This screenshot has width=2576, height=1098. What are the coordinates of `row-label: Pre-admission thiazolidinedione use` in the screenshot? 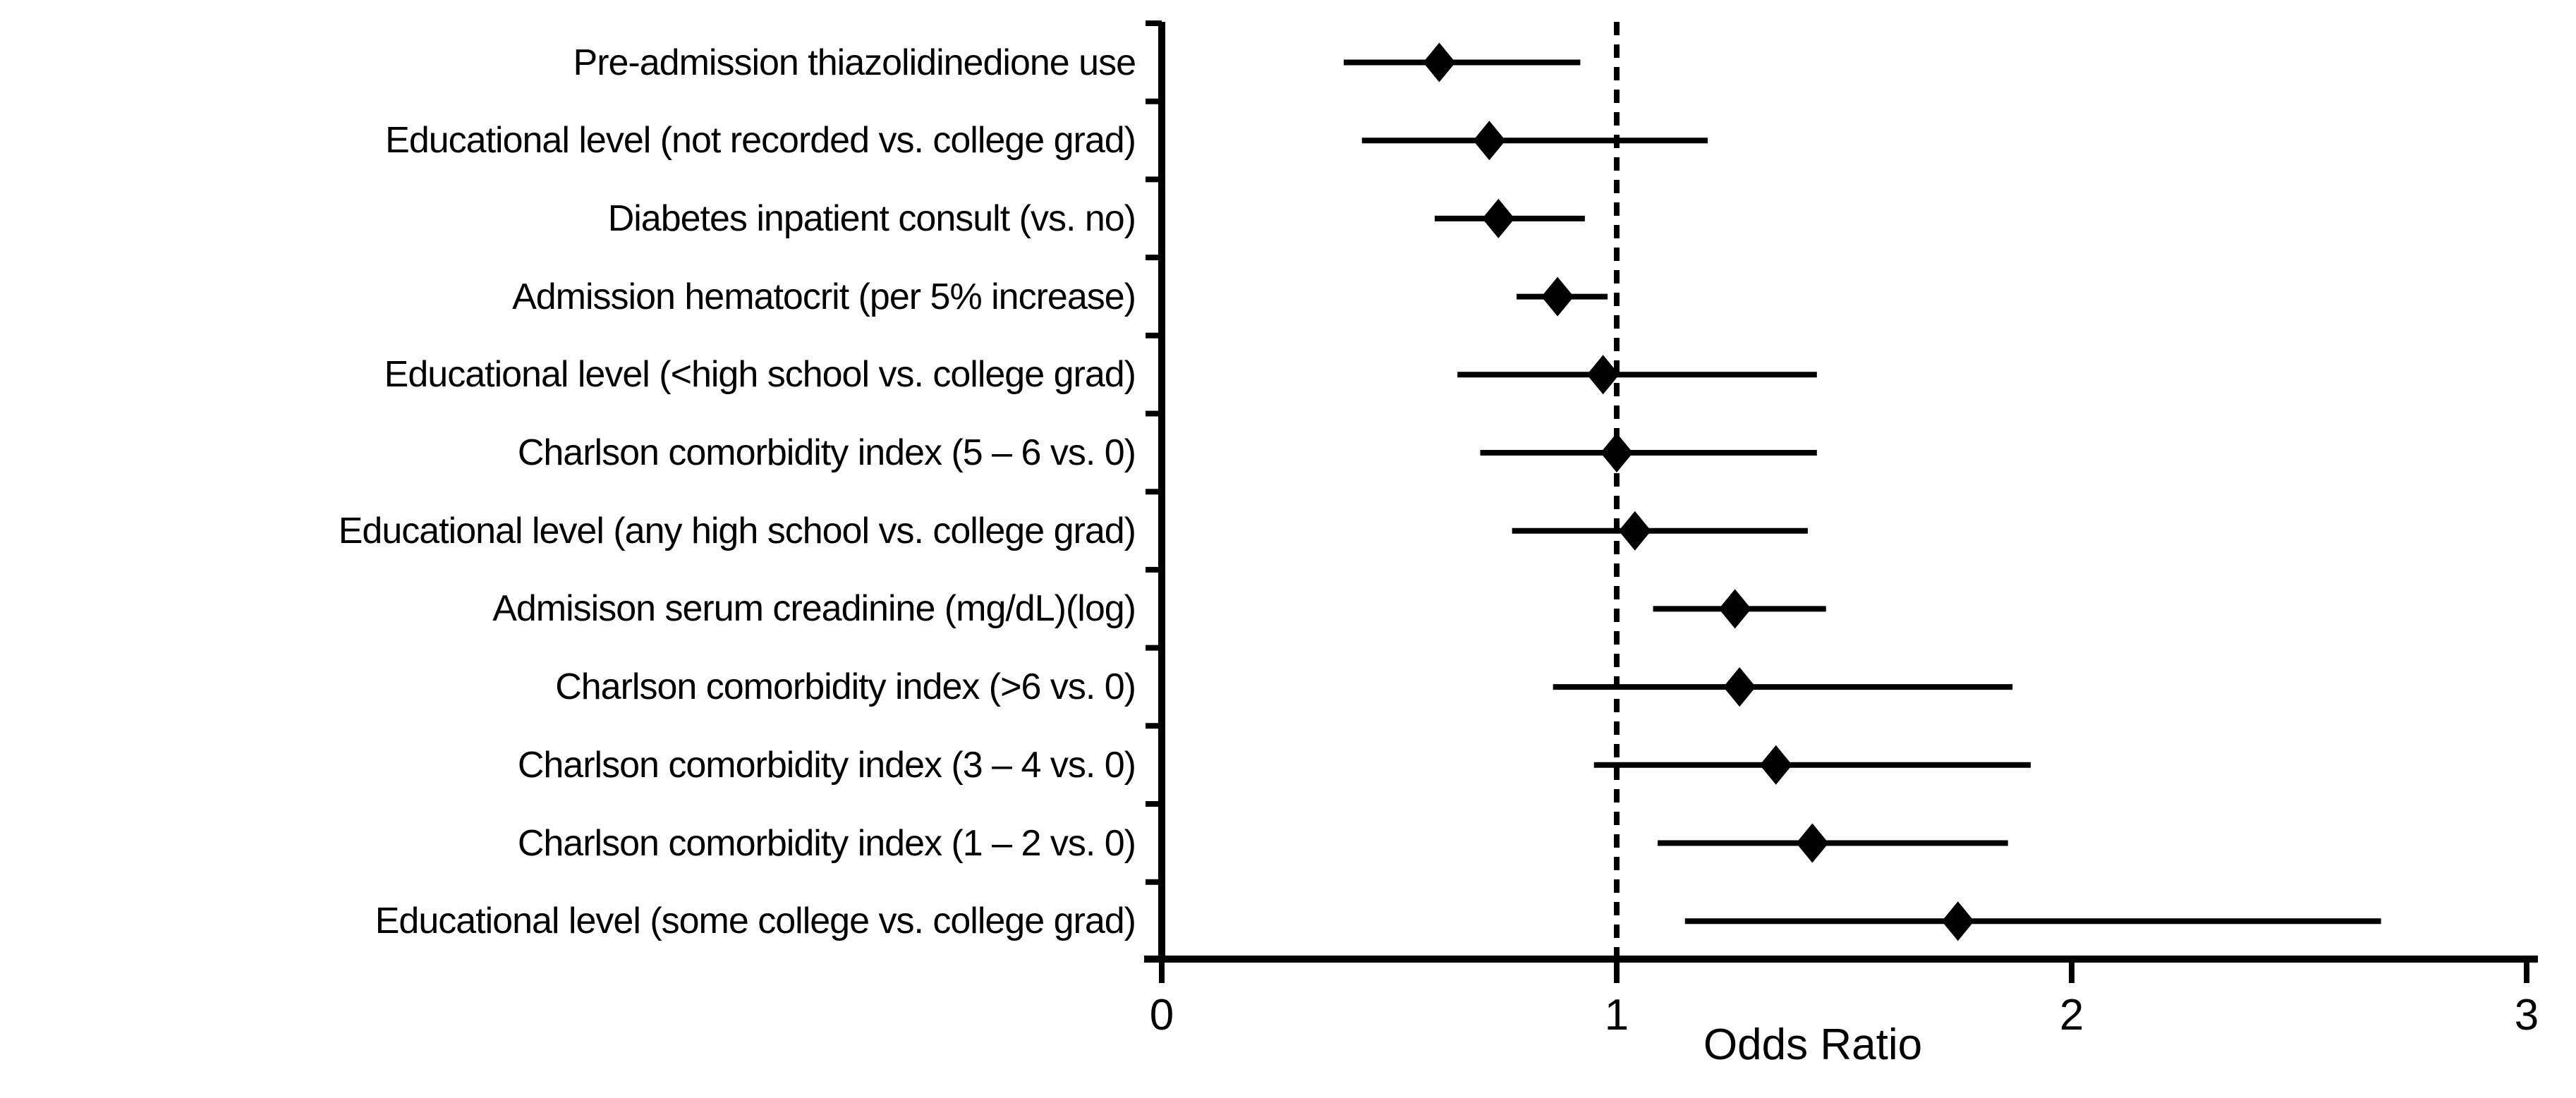 It's located at (854, 62).